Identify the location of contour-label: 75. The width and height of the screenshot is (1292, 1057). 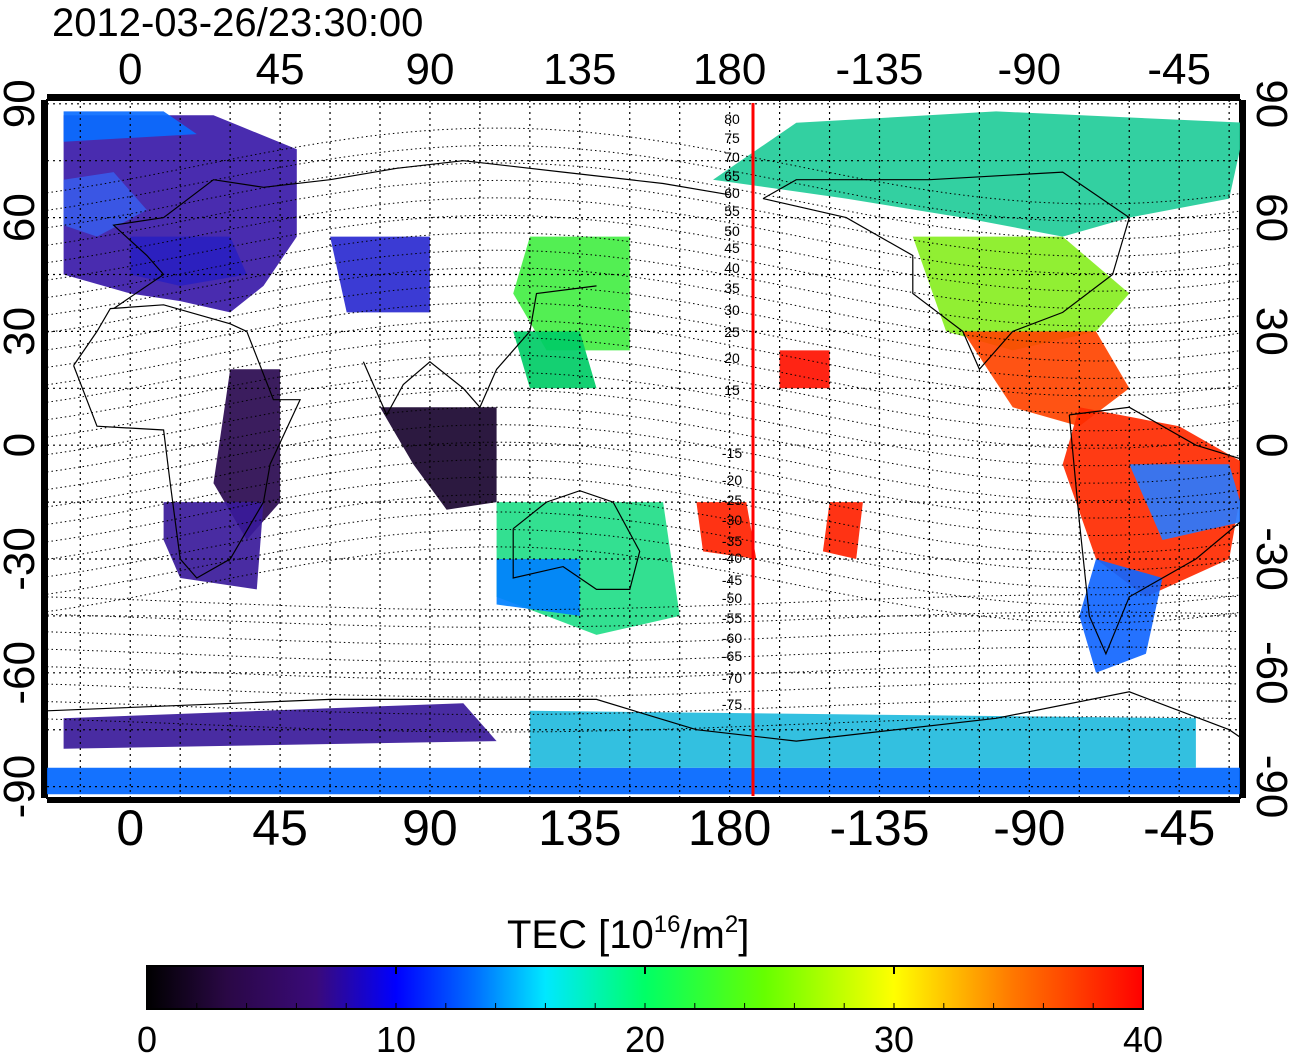
(732, 138).